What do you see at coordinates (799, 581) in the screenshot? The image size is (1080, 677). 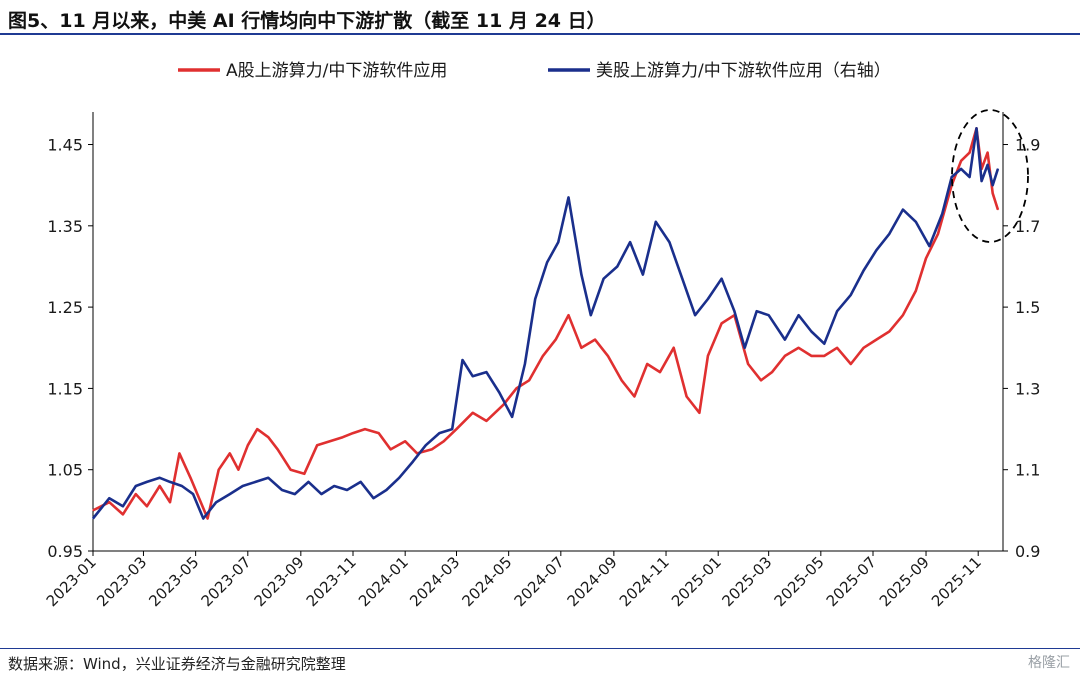 I see `x-tick-label: 2025-05` at bounding box center [799, 581].